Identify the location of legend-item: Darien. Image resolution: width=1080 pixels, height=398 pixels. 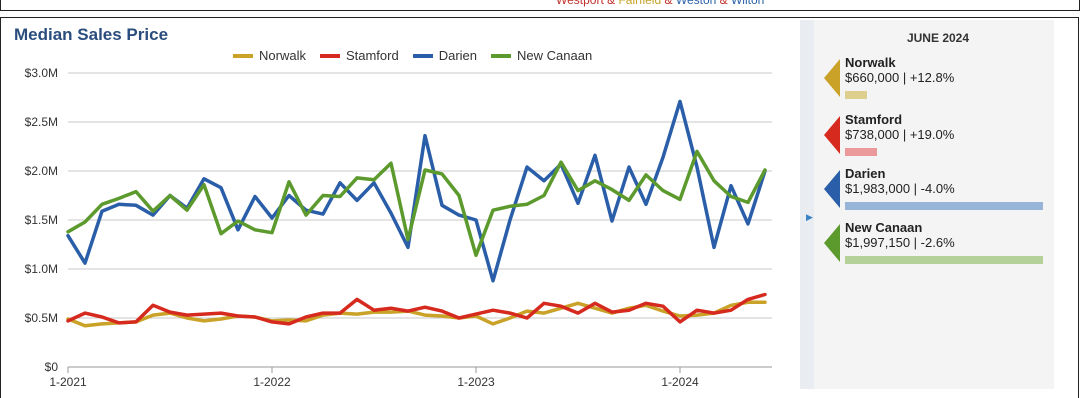
(445, 55).